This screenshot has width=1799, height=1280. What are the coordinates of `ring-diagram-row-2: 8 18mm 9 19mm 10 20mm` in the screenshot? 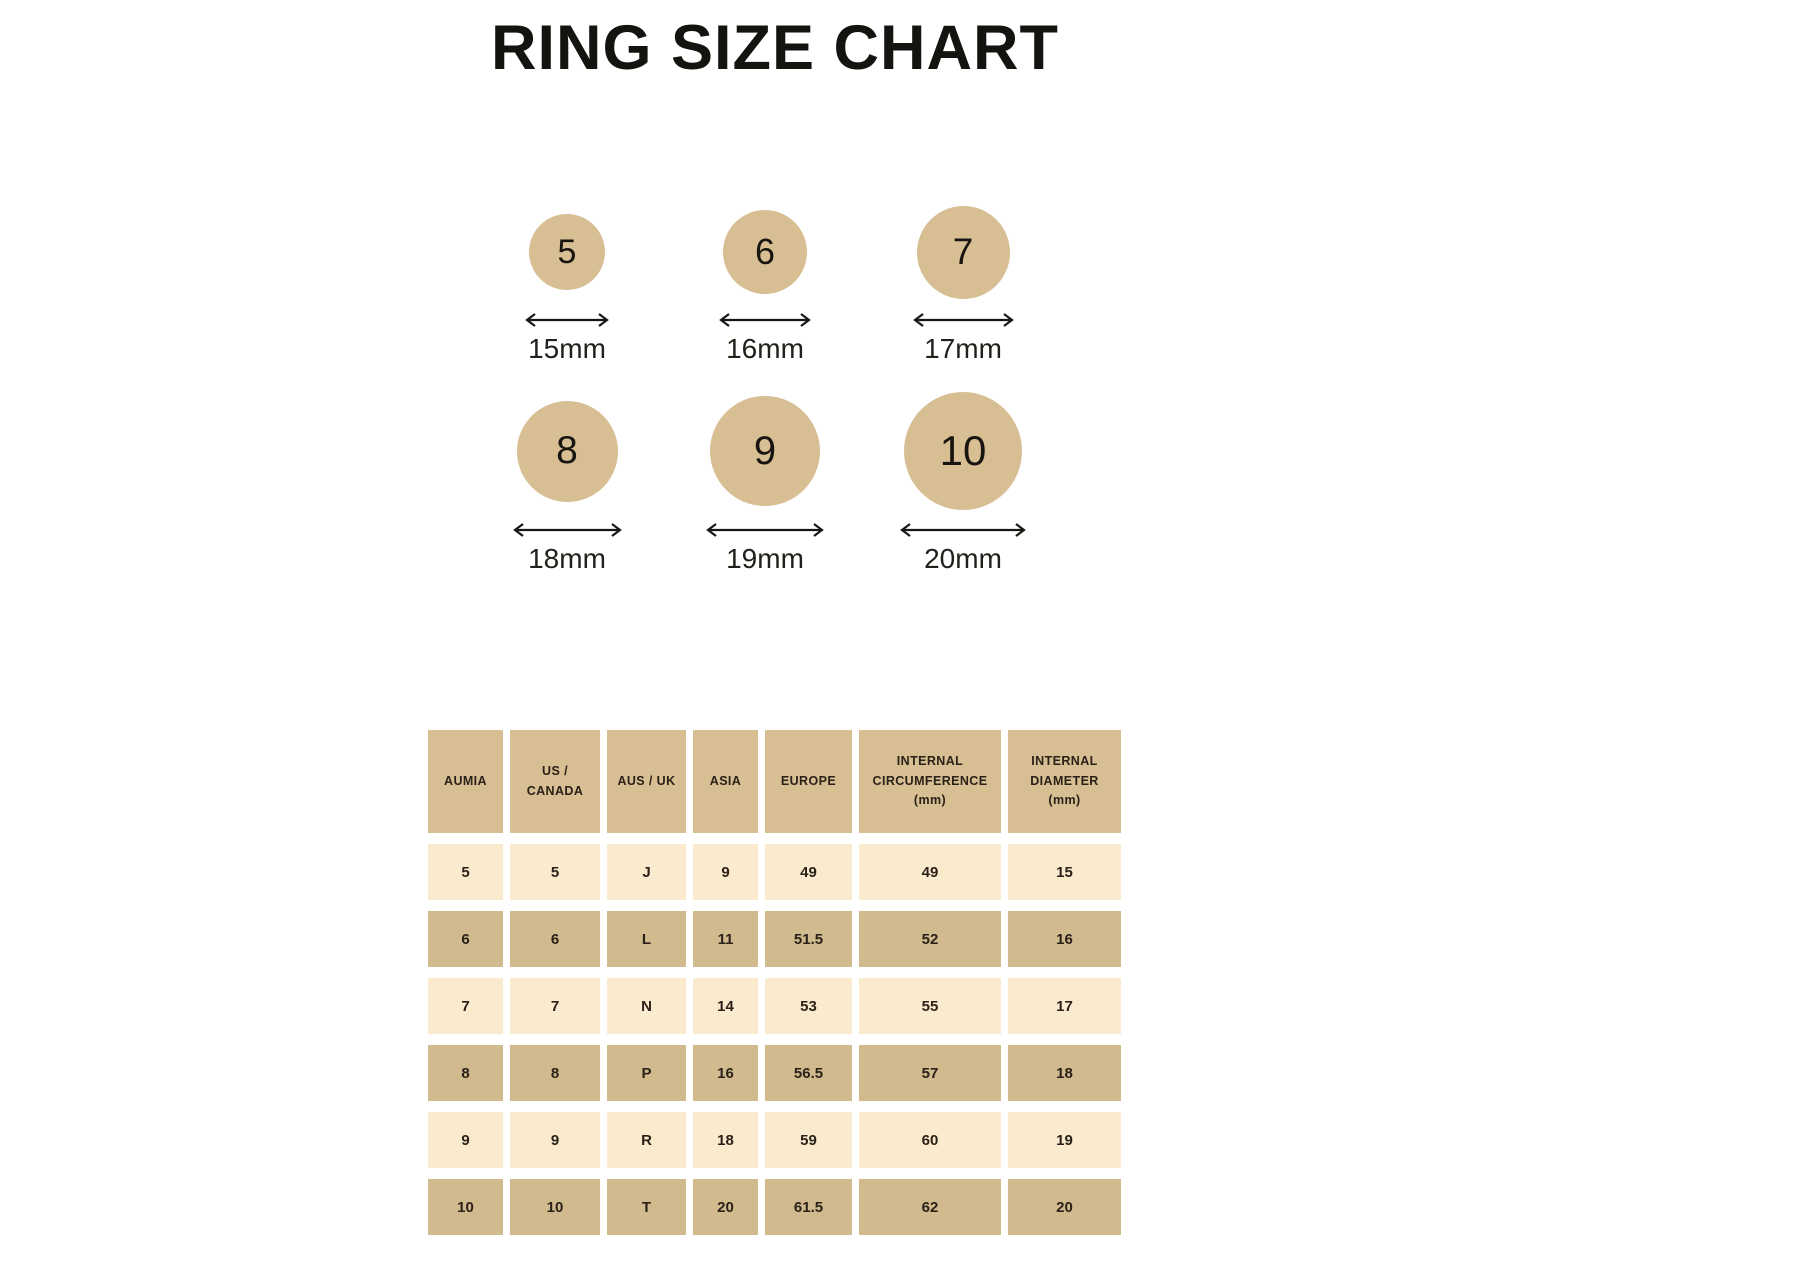 It's located at (765, 482).